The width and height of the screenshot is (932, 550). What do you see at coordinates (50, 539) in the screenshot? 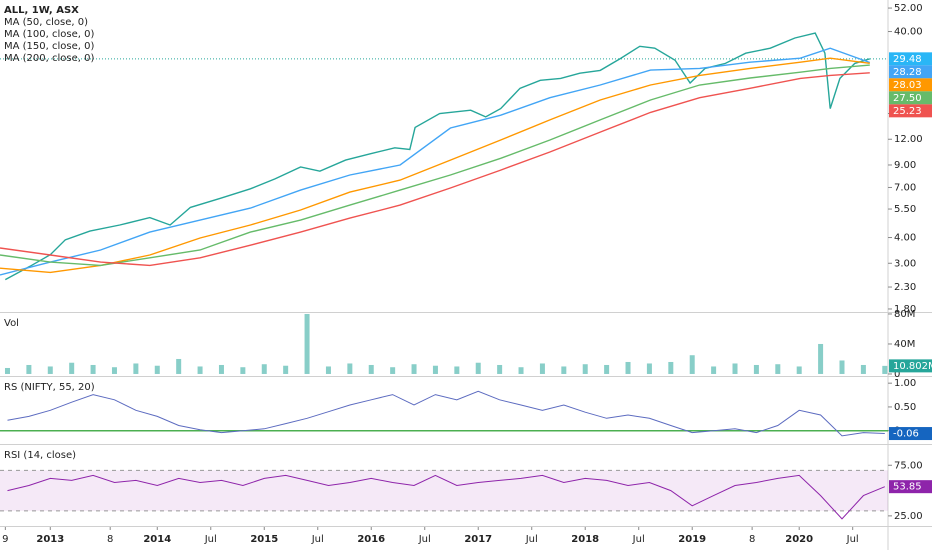
I see `x-tick-label: 2013` at bounding box center [50, 539].